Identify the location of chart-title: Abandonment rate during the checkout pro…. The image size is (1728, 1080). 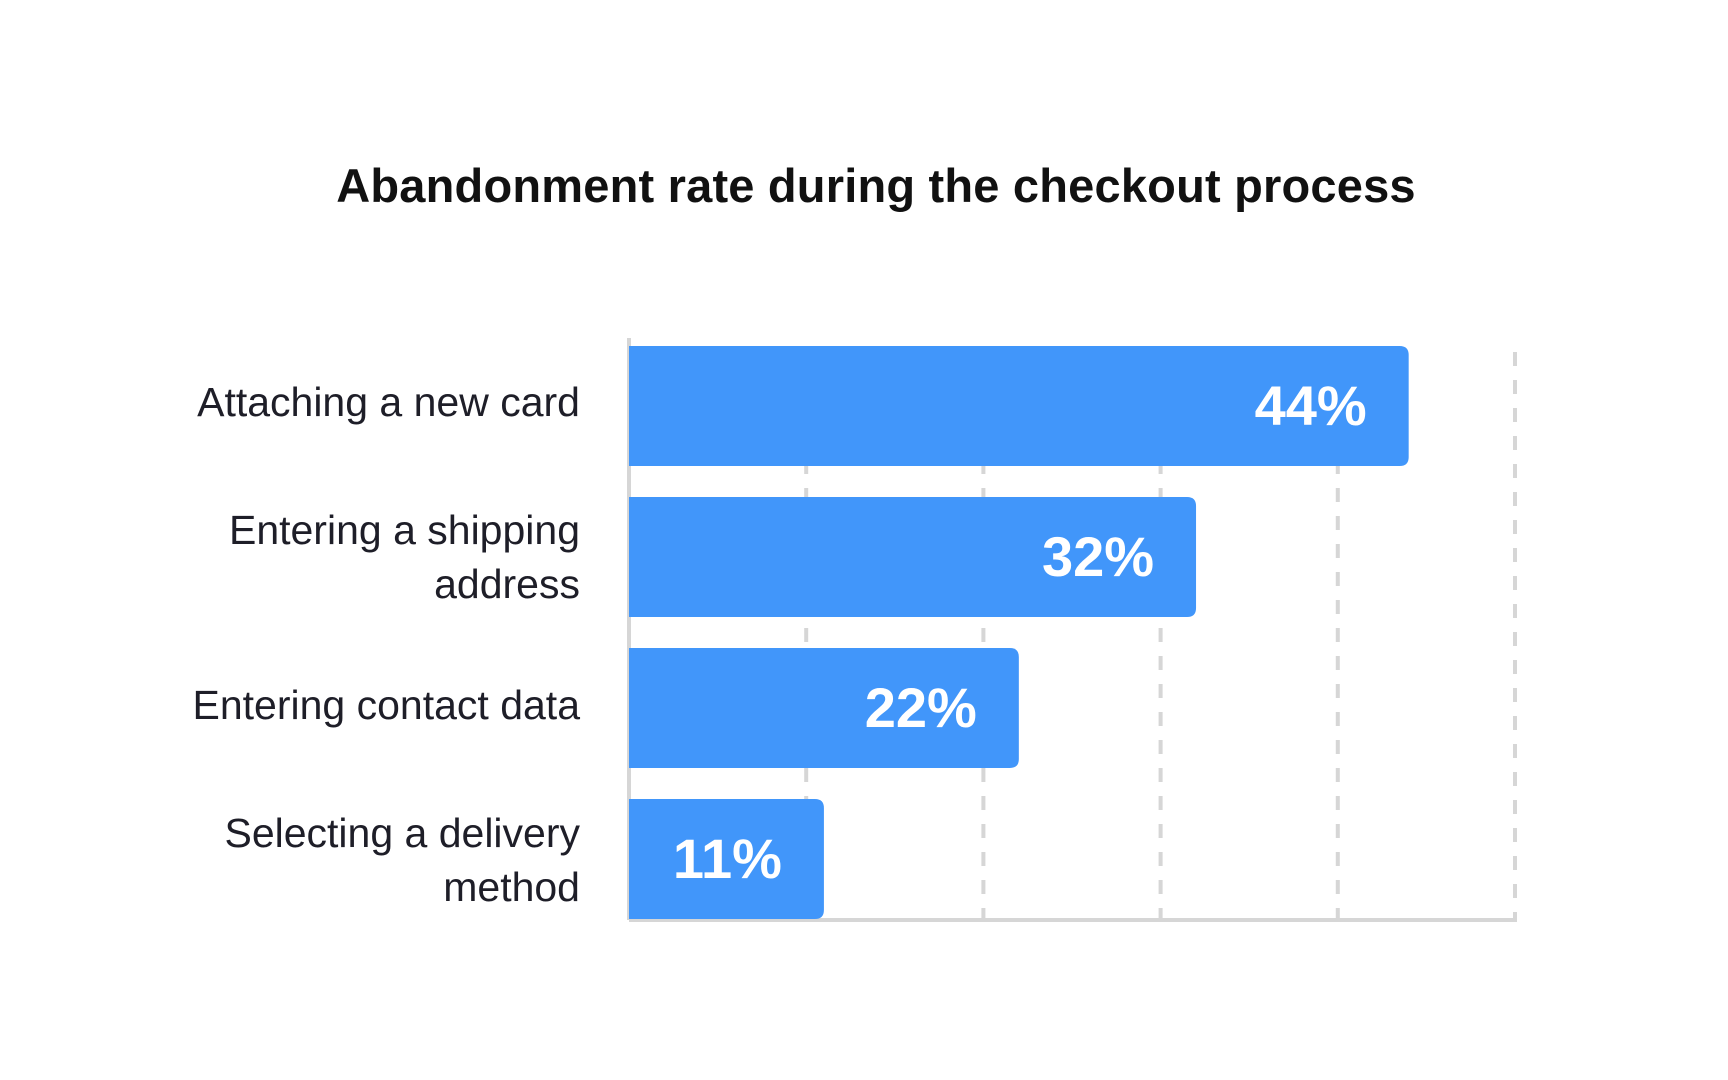
(876, 185).